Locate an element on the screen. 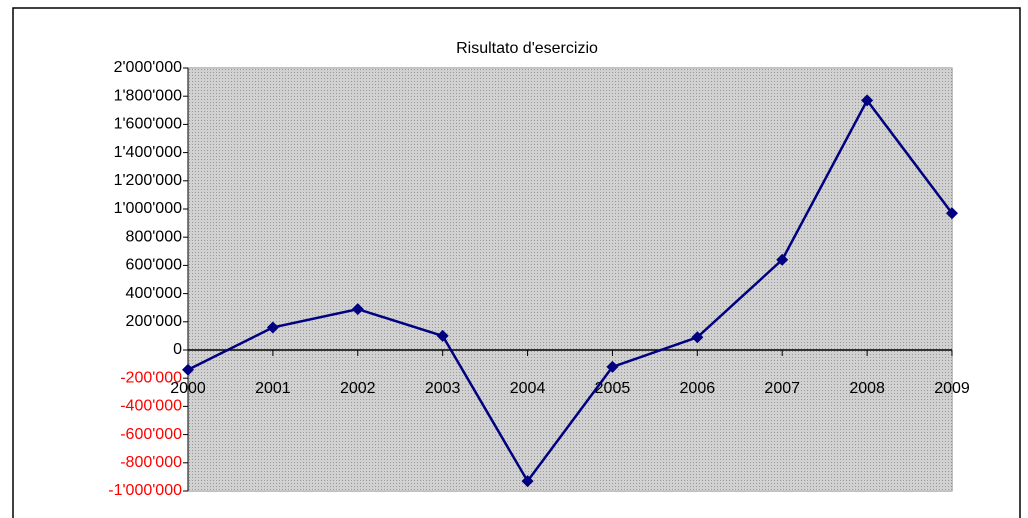 The image size is (1028, 518). y-tick-label: 2'000'000 is located at coordinates (148, 67).